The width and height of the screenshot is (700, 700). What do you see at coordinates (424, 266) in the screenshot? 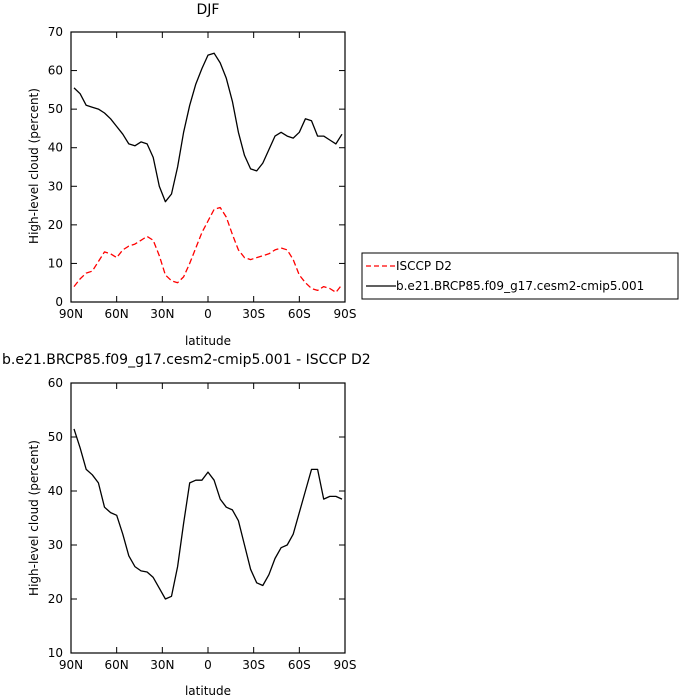
I see `legend-label-isccp: ISCCP D2` at bounding box center [424, 266].